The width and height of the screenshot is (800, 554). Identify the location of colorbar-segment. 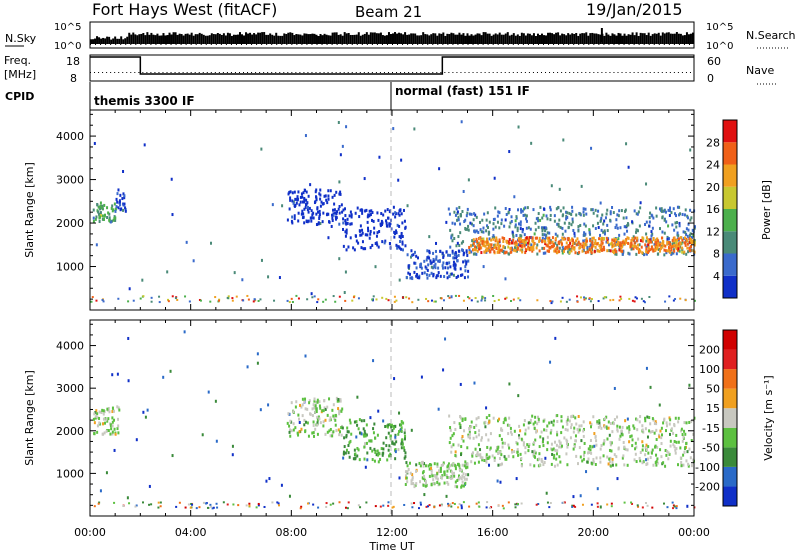
(730, 153).